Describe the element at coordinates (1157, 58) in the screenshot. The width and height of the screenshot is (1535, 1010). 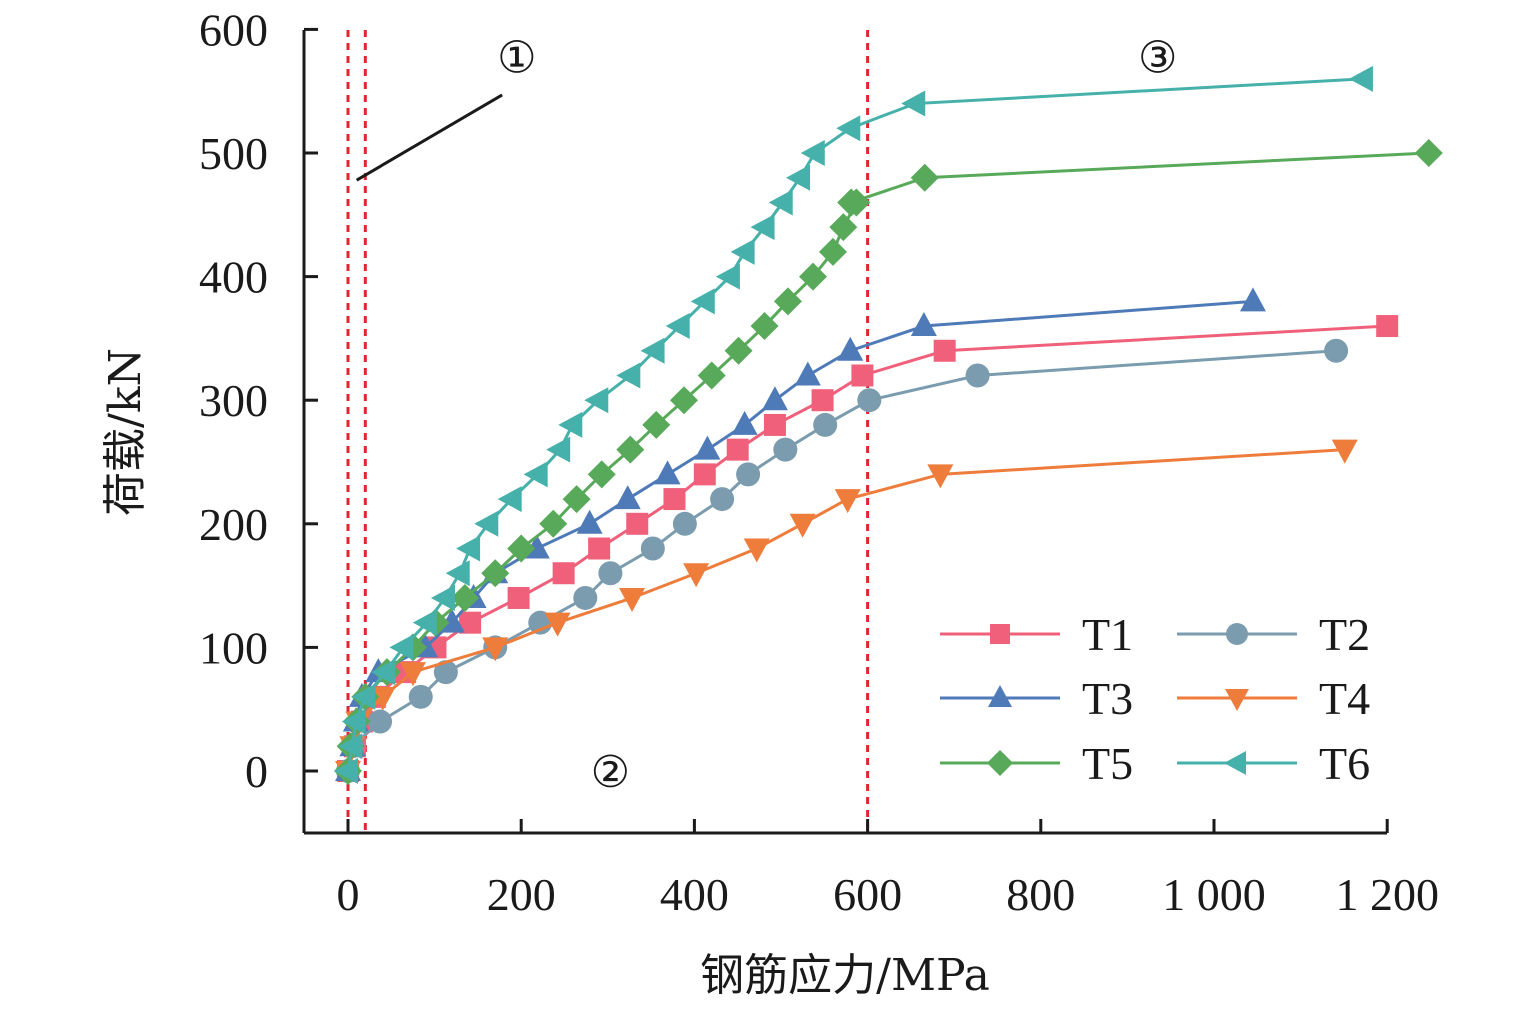
I see `region-label: ③` at that location.